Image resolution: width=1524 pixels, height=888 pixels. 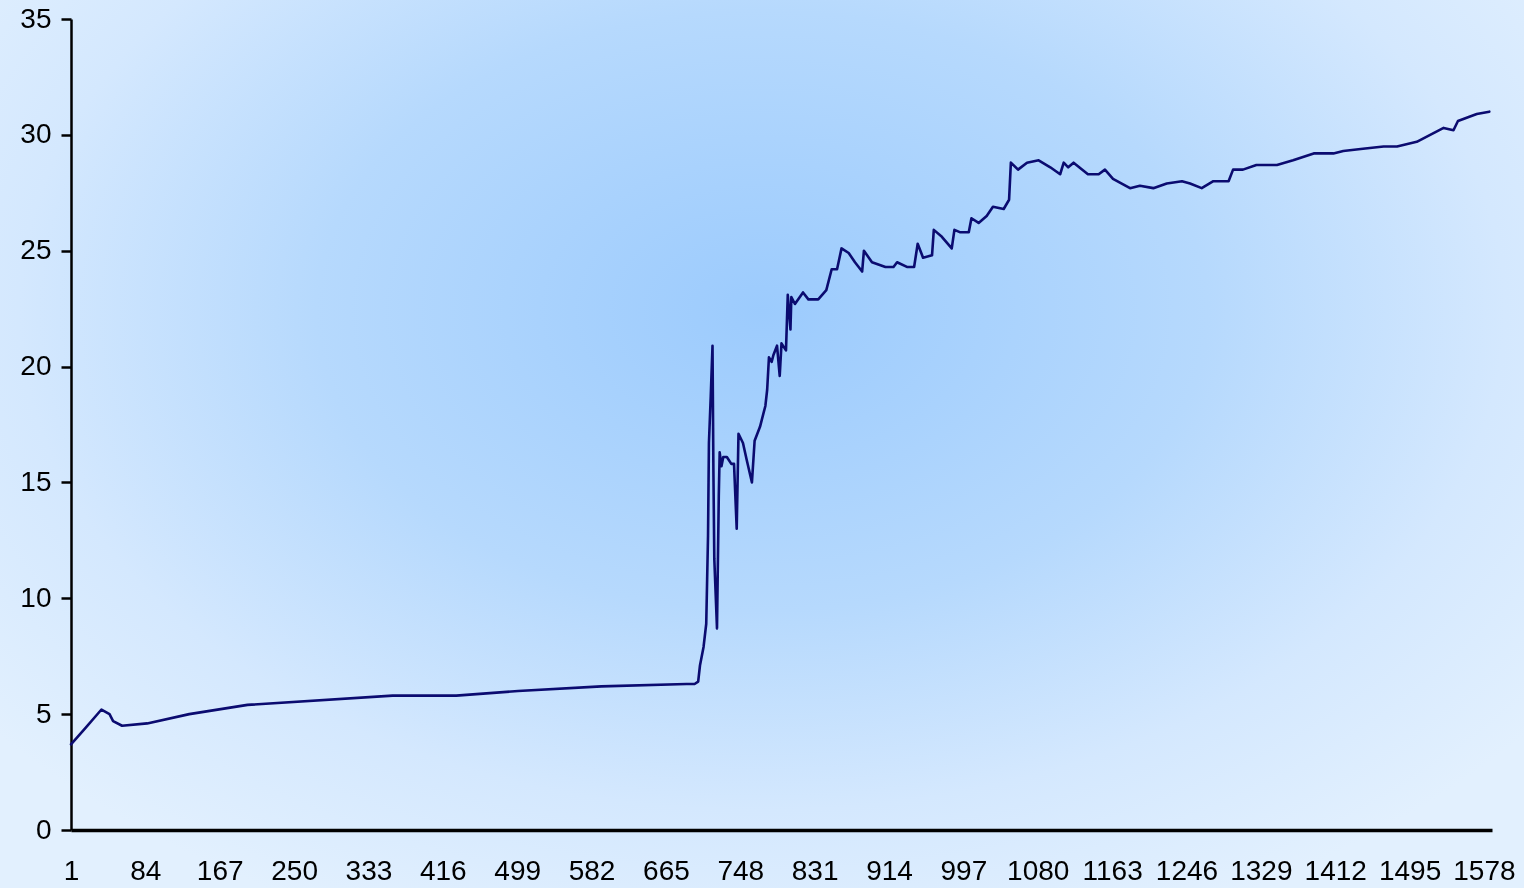 I want to click on x-tick-label: 84, so click(x=146, y=870).